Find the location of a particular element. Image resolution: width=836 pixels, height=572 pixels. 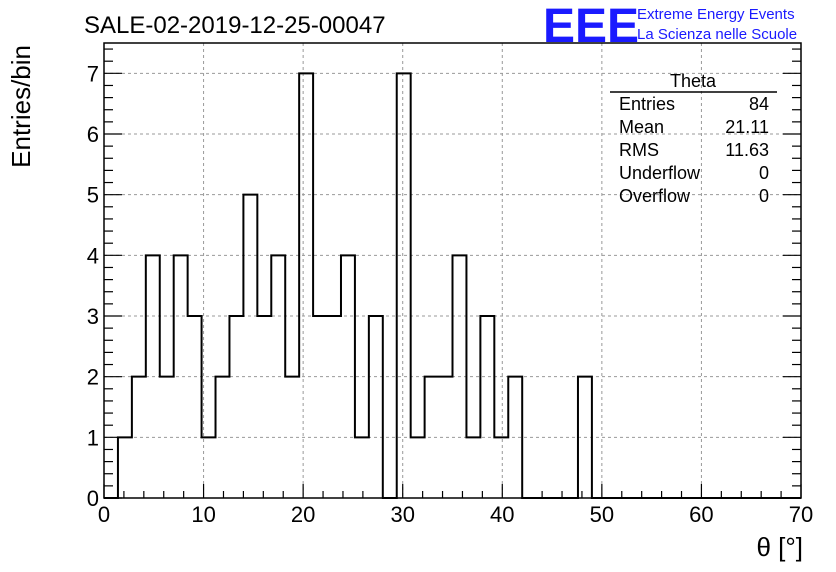

x-tick-label-1: 10 is located at coordinates (203, 514).